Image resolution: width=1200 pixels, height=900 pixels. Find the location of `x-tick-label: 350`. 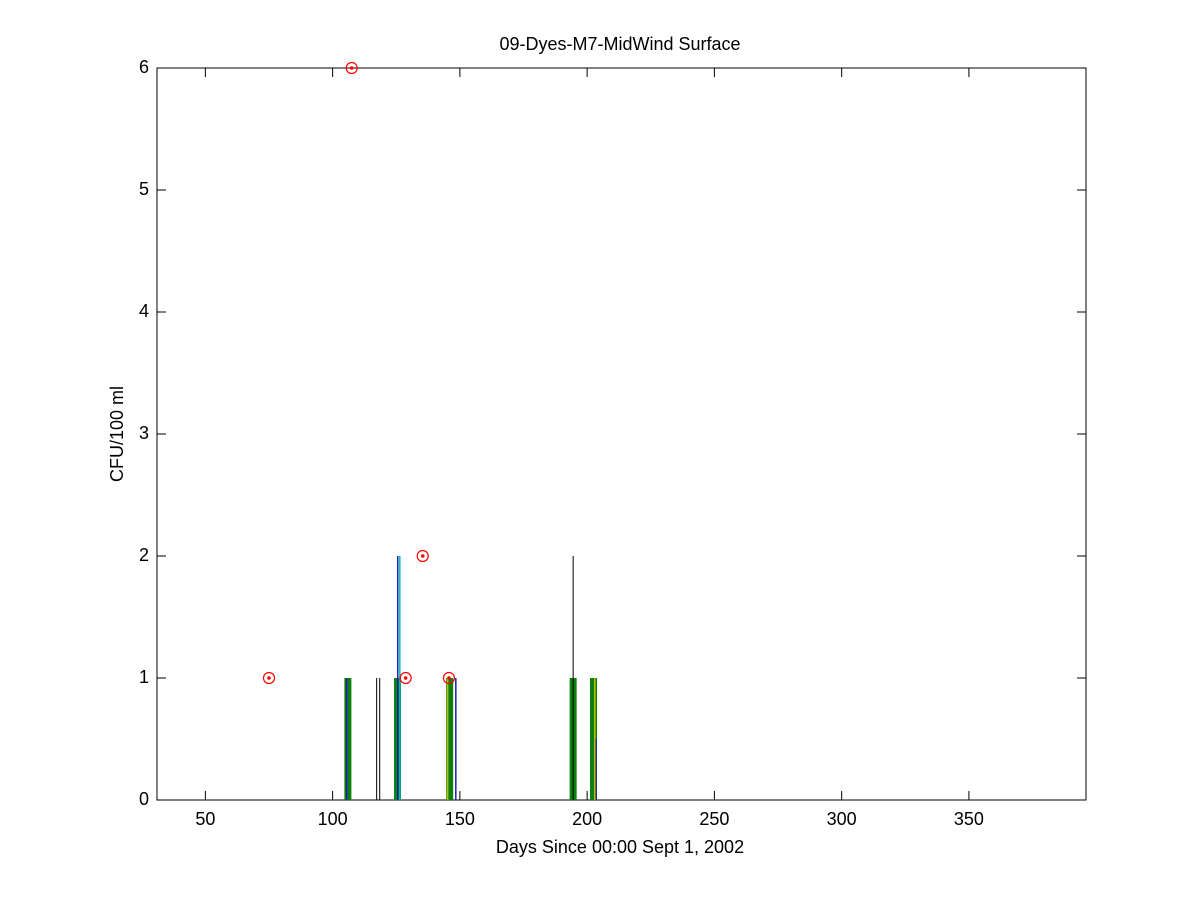

x-tick-label: 350 is located at coordinates (969, 819).